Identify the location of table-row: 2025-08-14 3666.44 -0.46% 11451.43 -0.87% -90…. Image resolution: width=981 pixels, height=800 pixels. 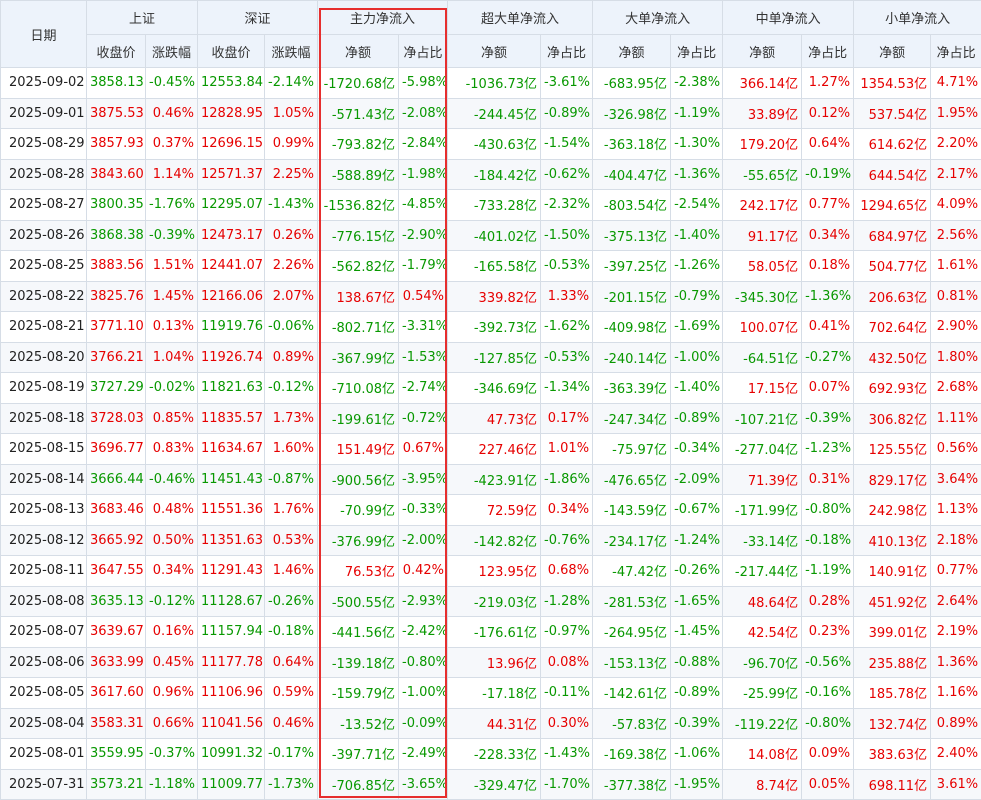
(490, 479).